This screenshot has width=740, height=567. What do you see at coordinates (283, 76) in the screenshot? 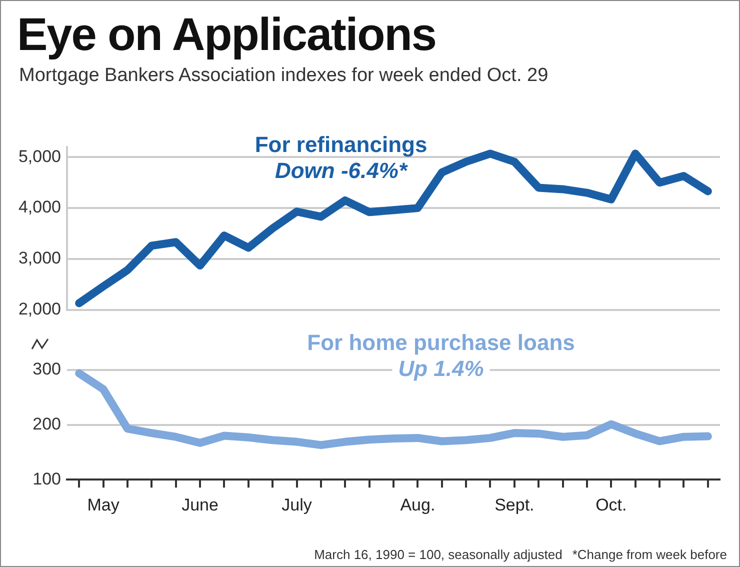
I see `chart-subtitle: Mortgage Bankers Association indexes for week ended Oct. 29` at bounding box center [283, 76].